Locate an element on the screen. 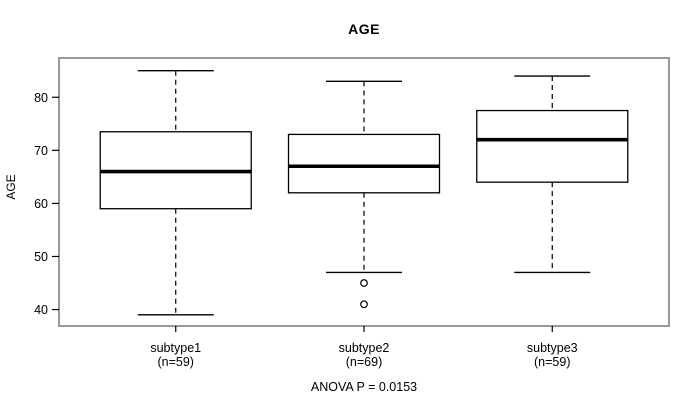 This screenshot has height=400, width=700. group-label: subtype3 is located at coordinates (552, 348).